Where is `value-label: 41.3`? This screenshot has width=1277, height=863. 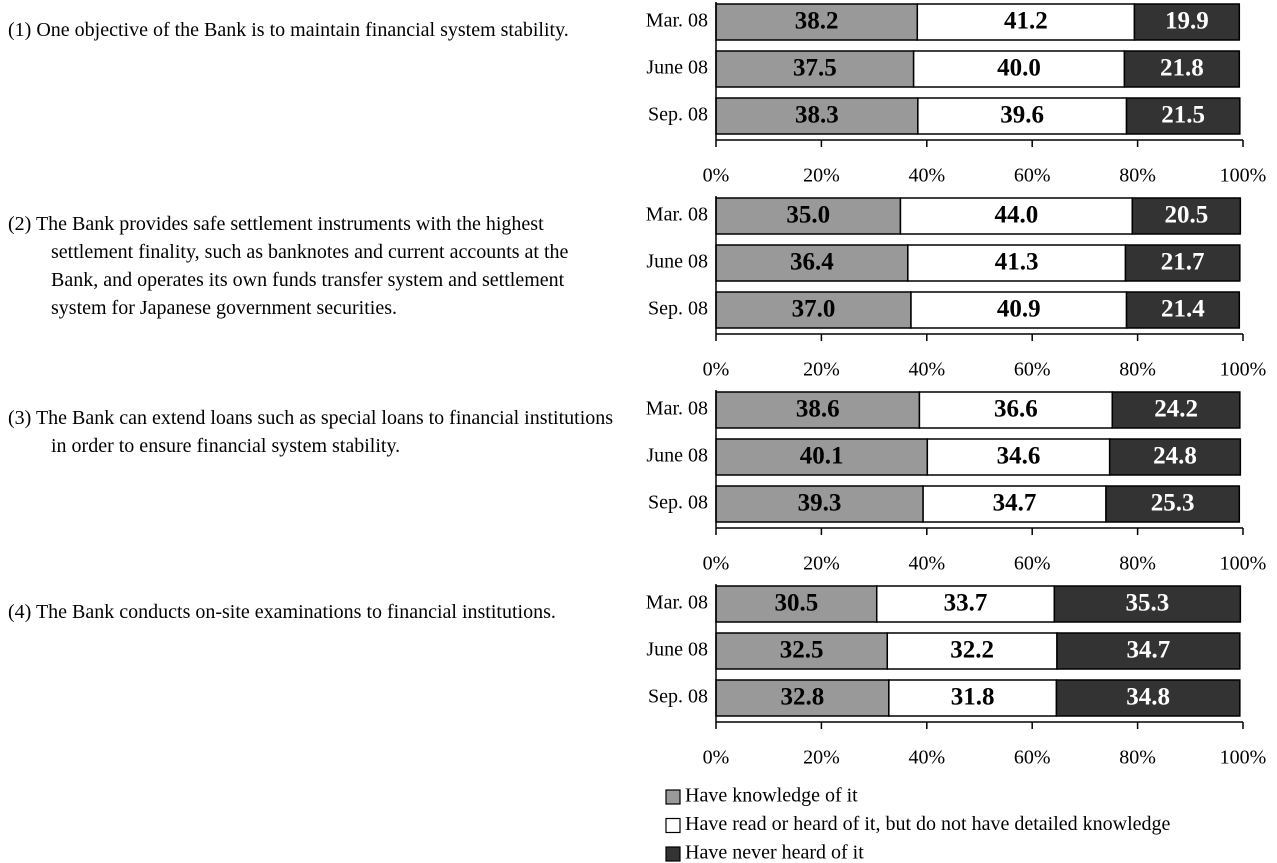
value-label: 41.3 is located at coordinates (1017, 262).